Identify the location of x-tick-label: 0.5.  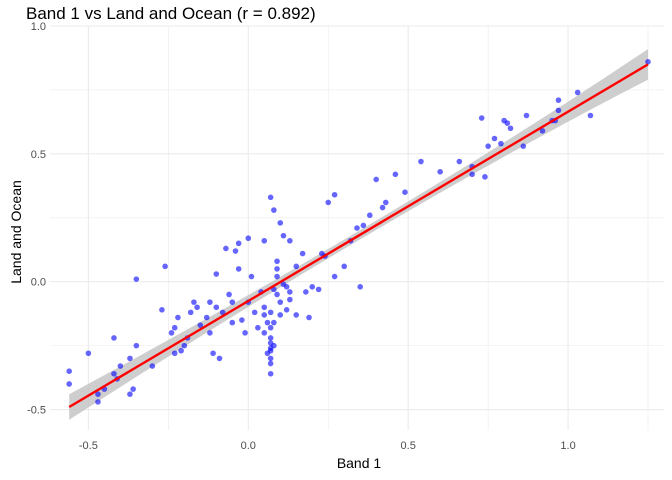
(408, 446).